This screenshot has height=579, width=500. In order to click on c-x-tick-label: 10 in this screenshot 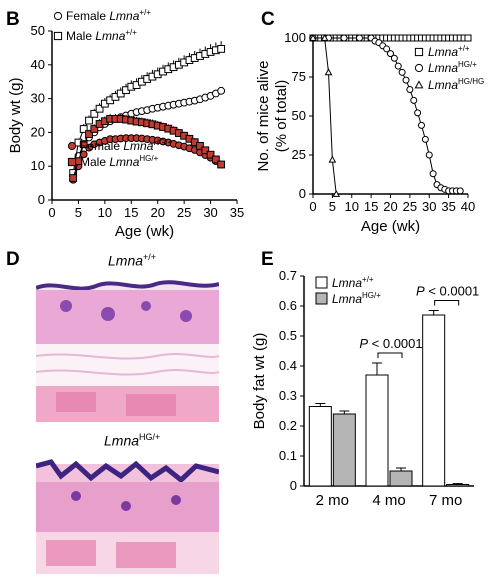, I will do `click(352, 206)`.